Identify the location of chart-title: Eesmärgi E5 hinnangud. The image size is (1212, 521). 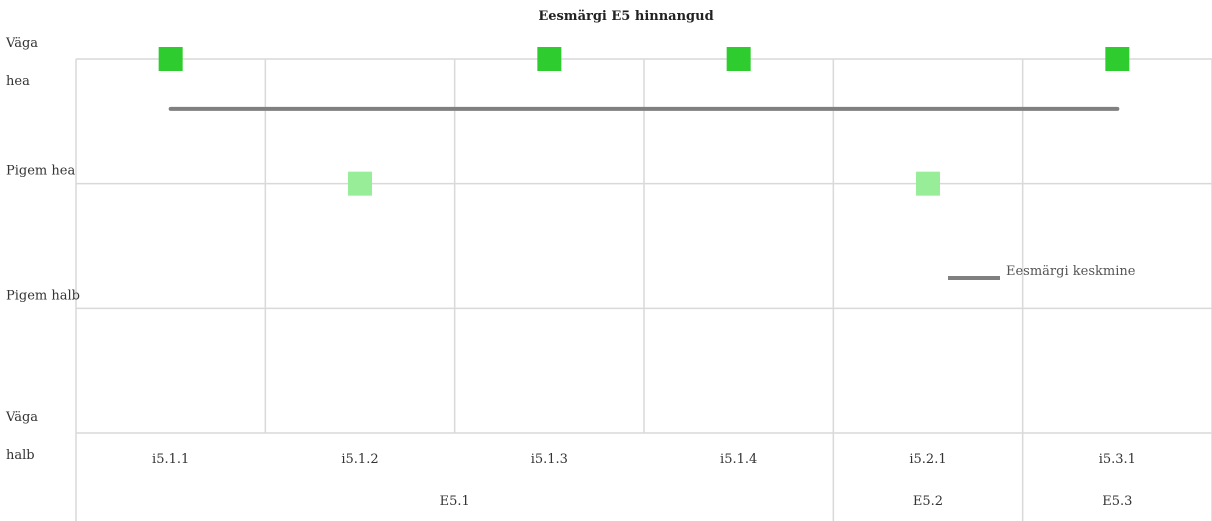
(625, 16).